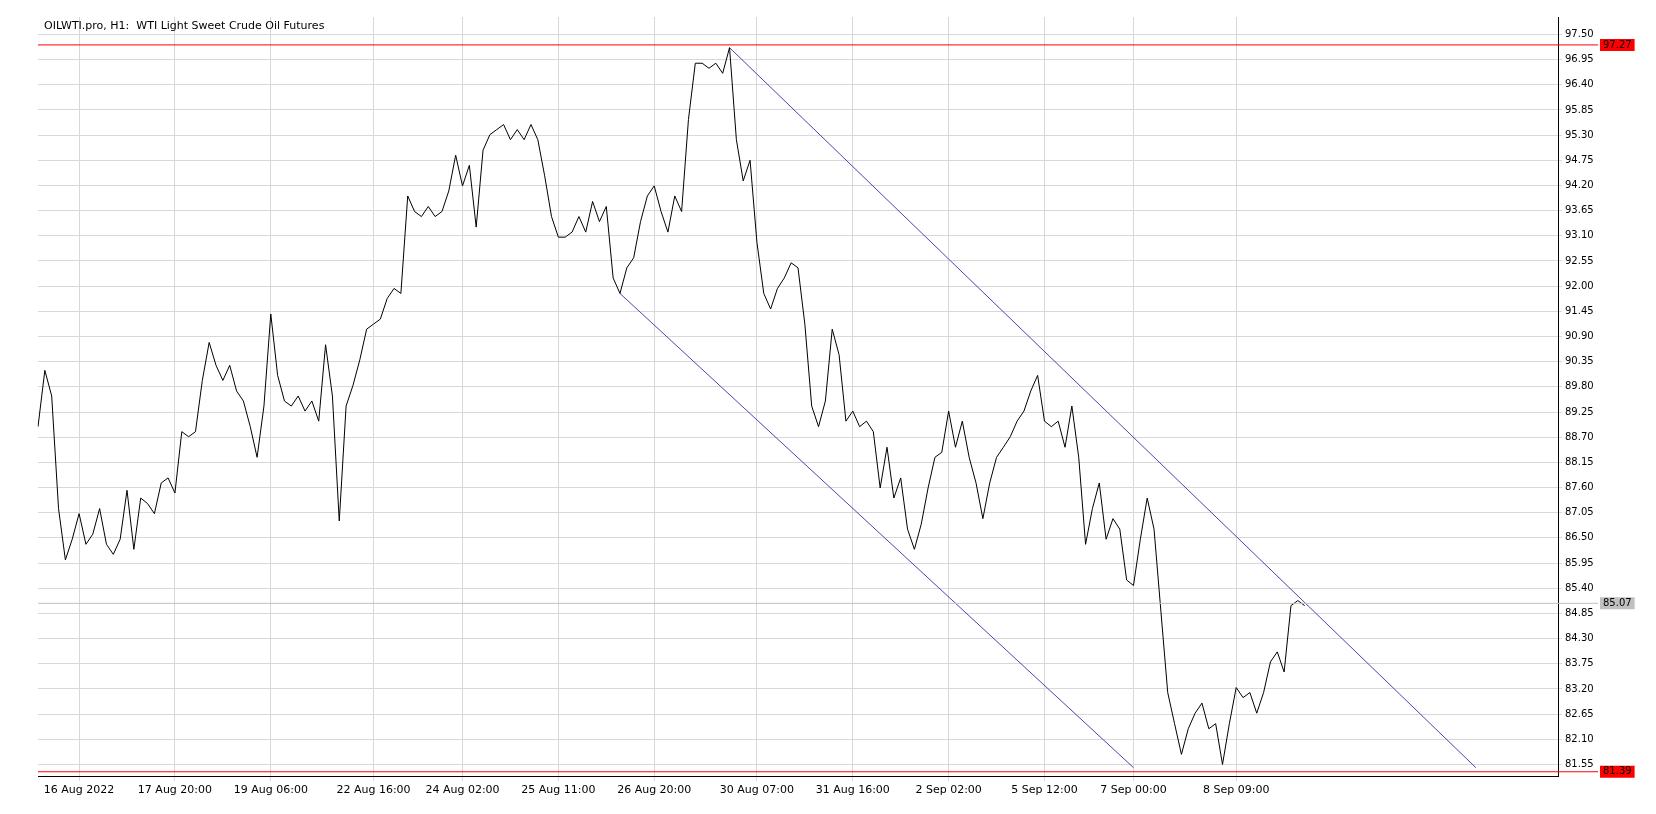 This screenshot has height=814, width=1656. What do you see at coordinates (1579, 134) in the screenshot?
I see `y-tick-label: 95.30` at bounding box center [1579, 134].